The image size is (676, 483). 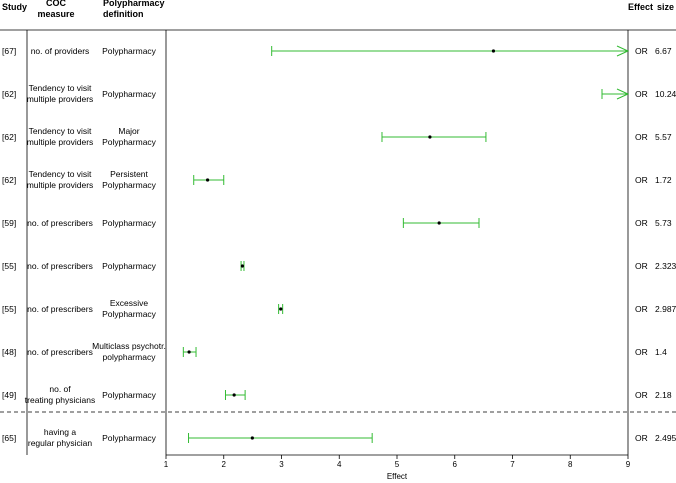 What do you see at coordinates (663, 180) in the screenshot?
I see `row-effect-size: 1.72` at bounding box center [663, 180].